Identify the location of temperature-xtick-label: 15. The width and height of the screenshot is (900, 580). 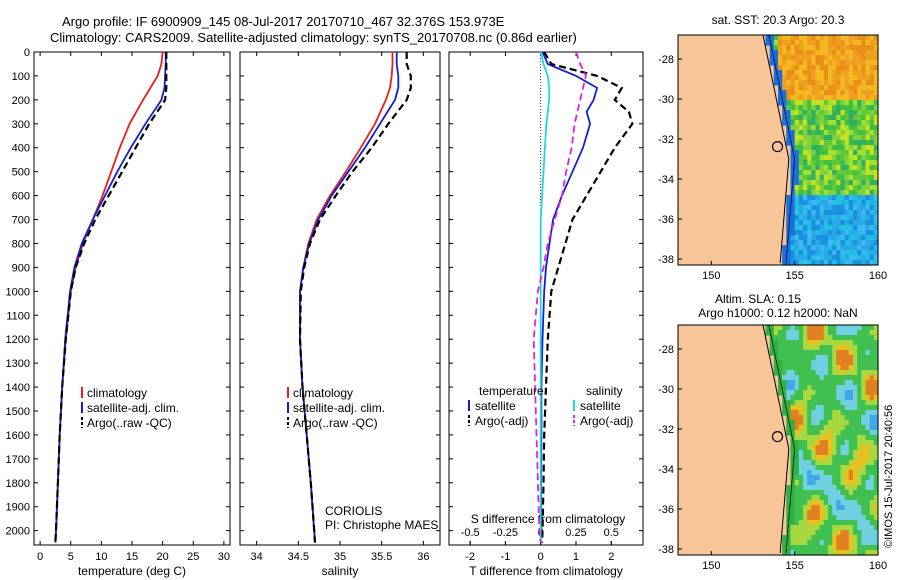
(132, 557).